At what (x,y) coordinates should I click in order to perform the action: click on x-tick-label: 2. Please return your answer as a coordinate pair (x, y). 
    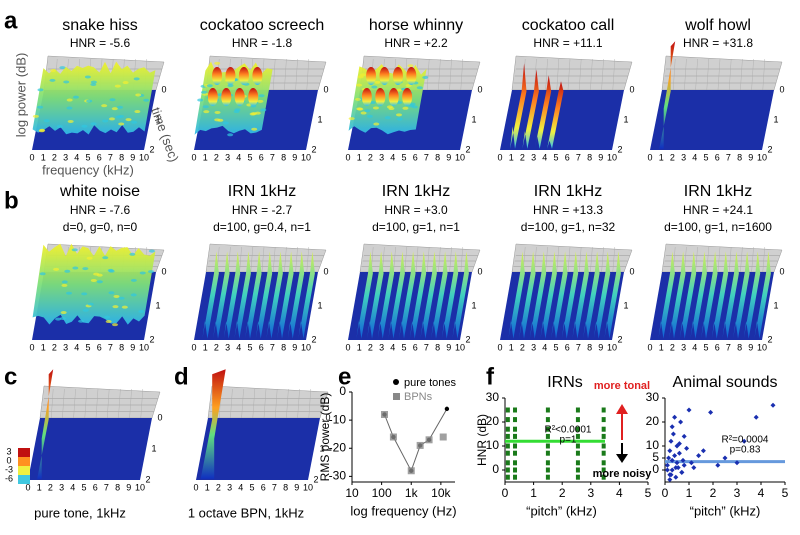
    Looking at the image, I should click on (562, 493).